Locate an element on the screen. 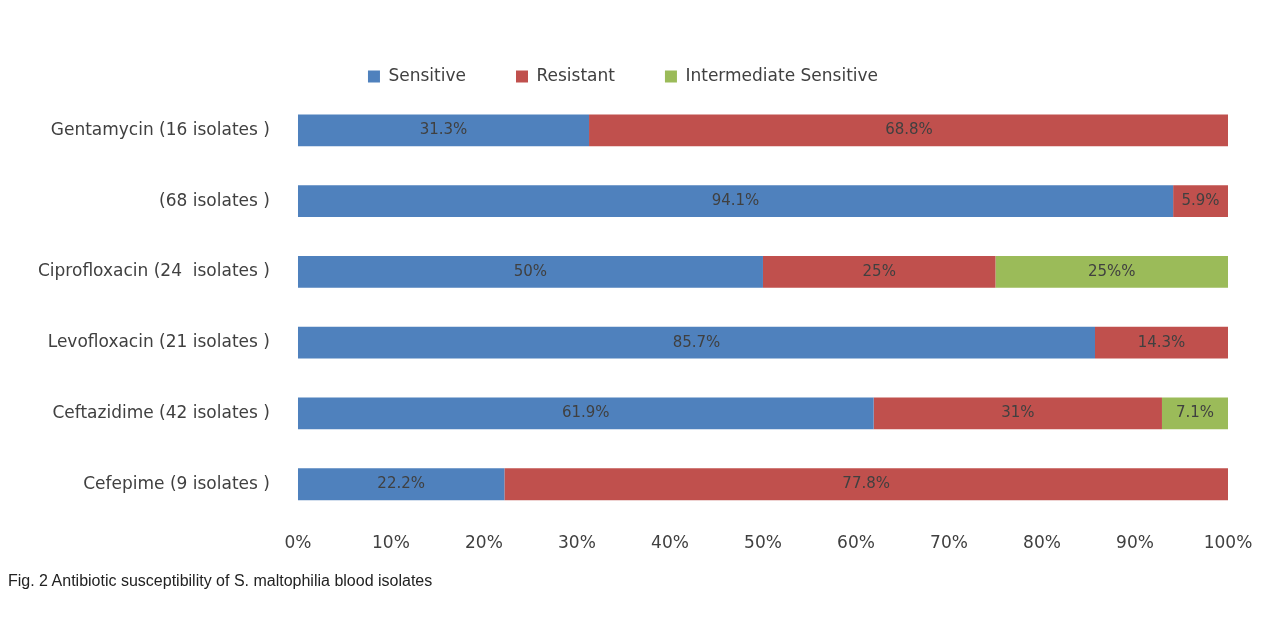  x-tick-label: 0% is located at coordinates (298, 542).